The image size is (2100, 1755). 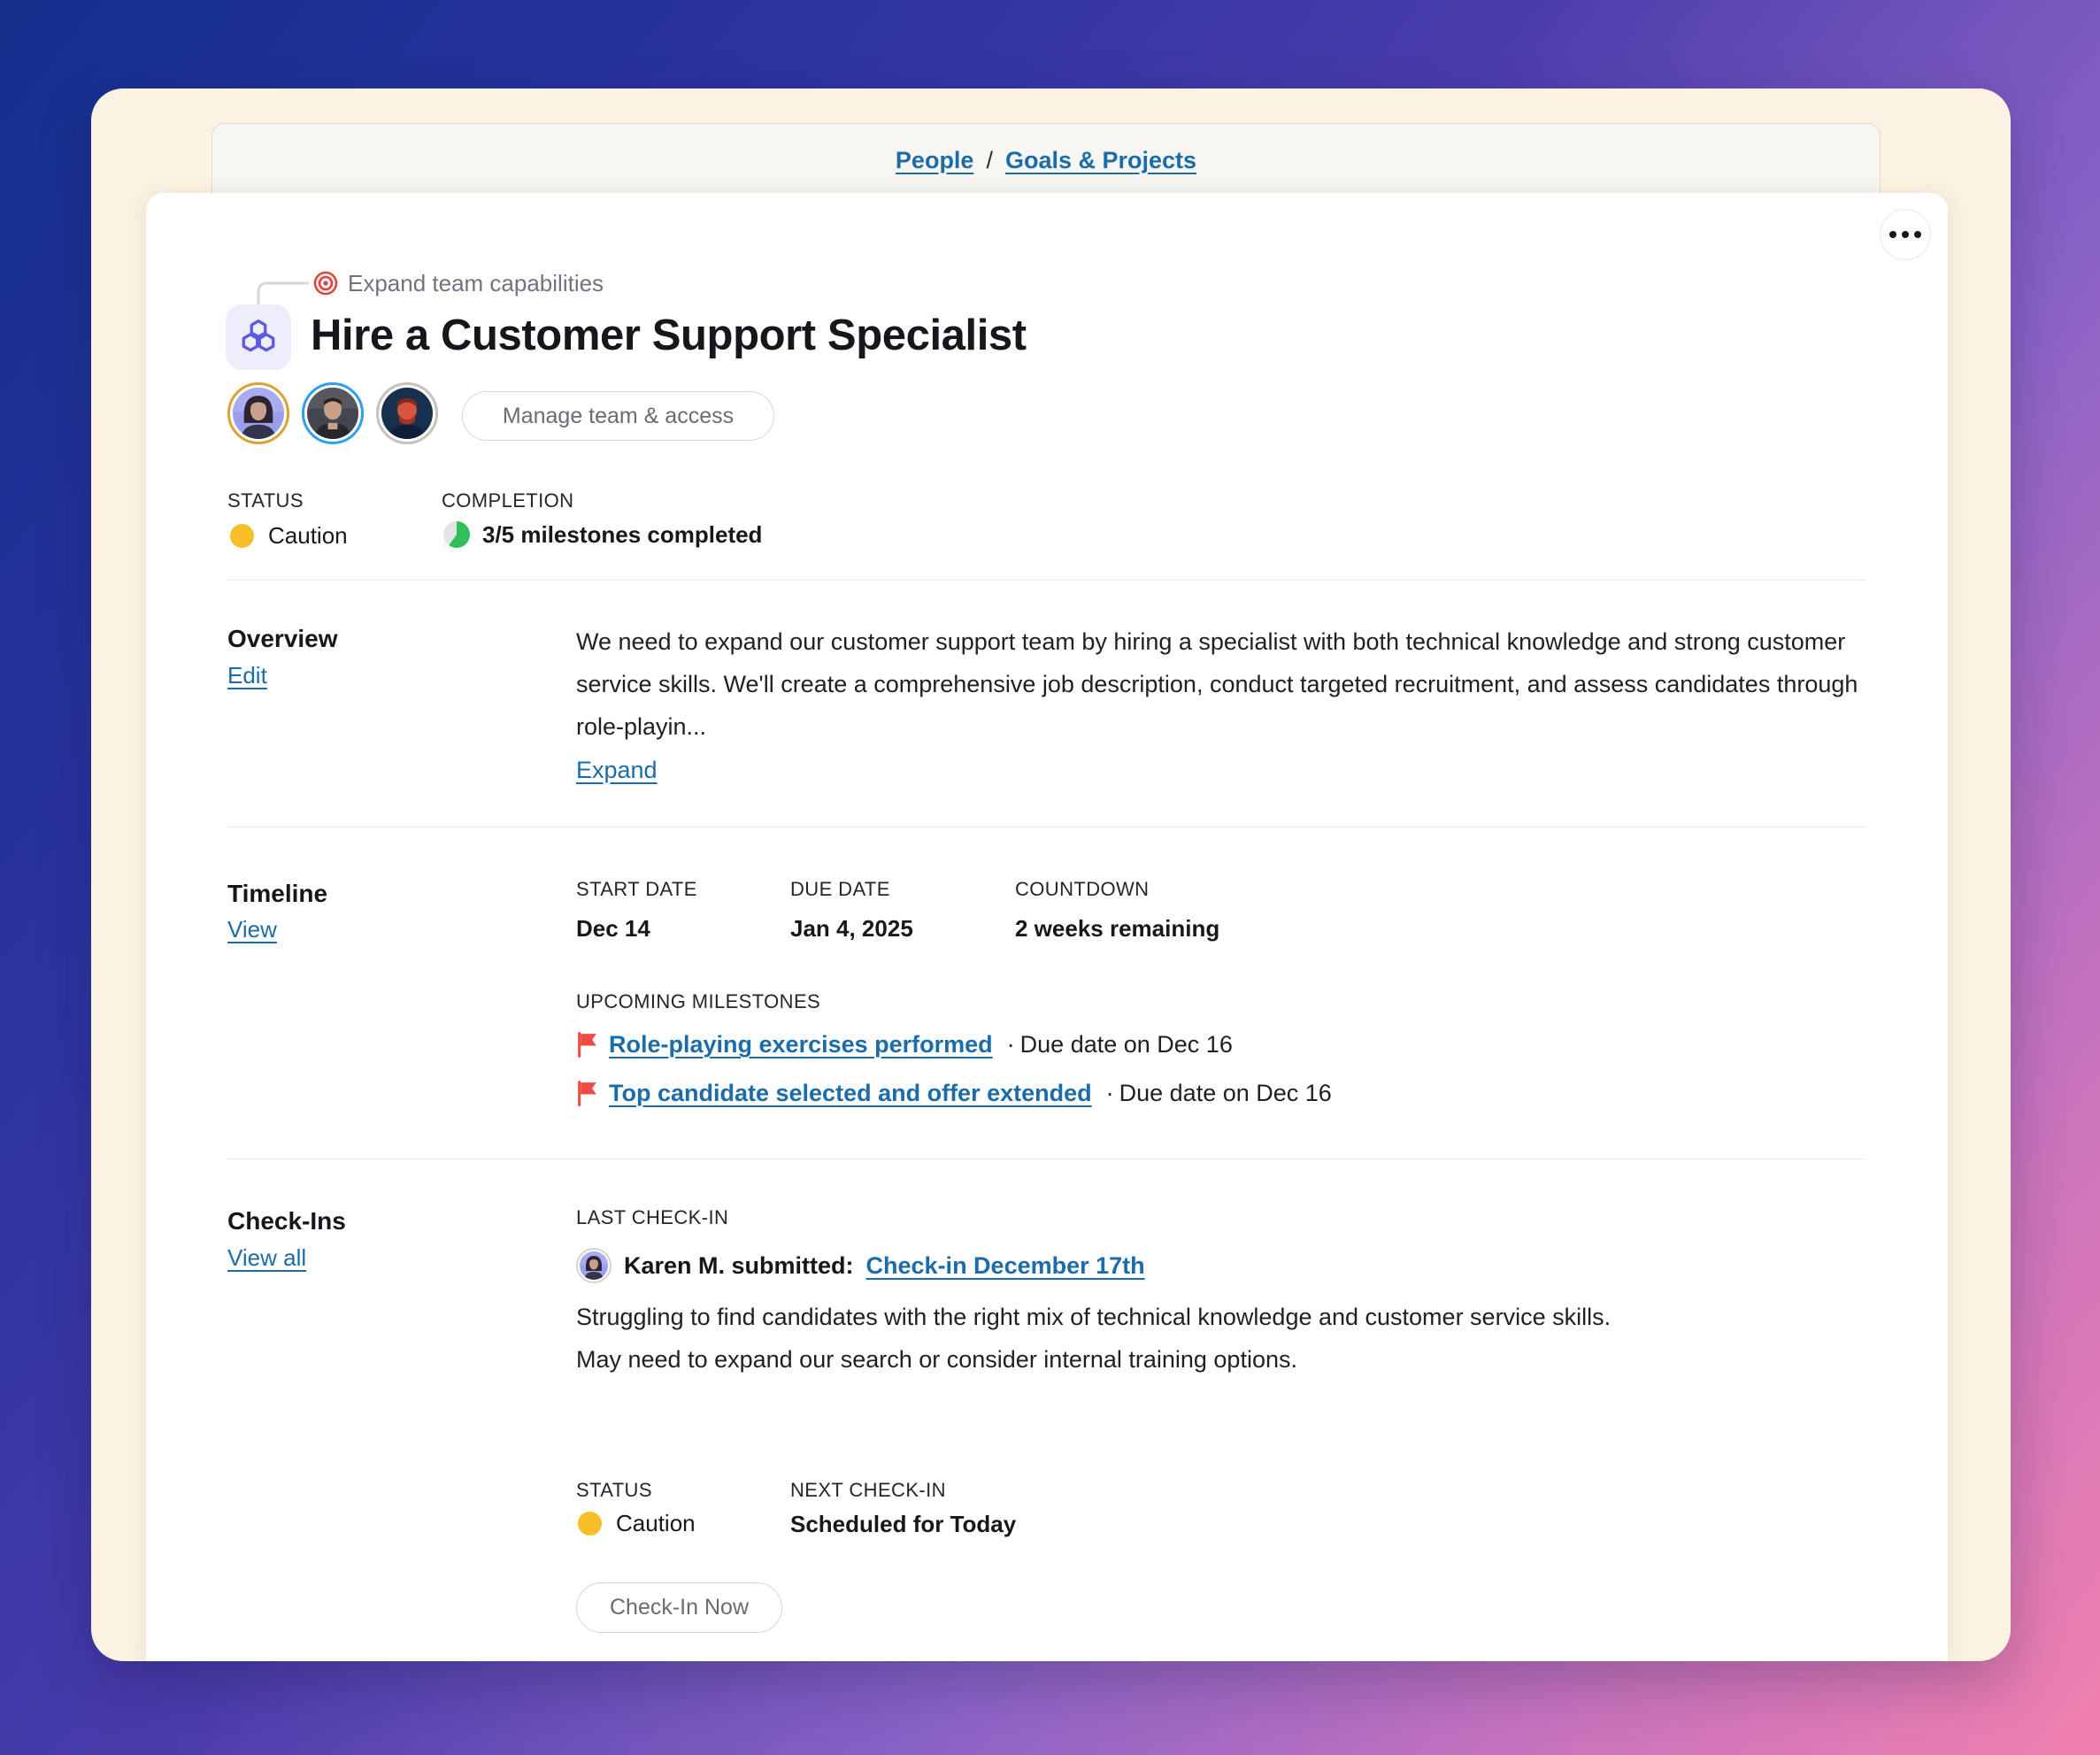 I want to click on timeline-view-link: View, so click(x=252, y=929).